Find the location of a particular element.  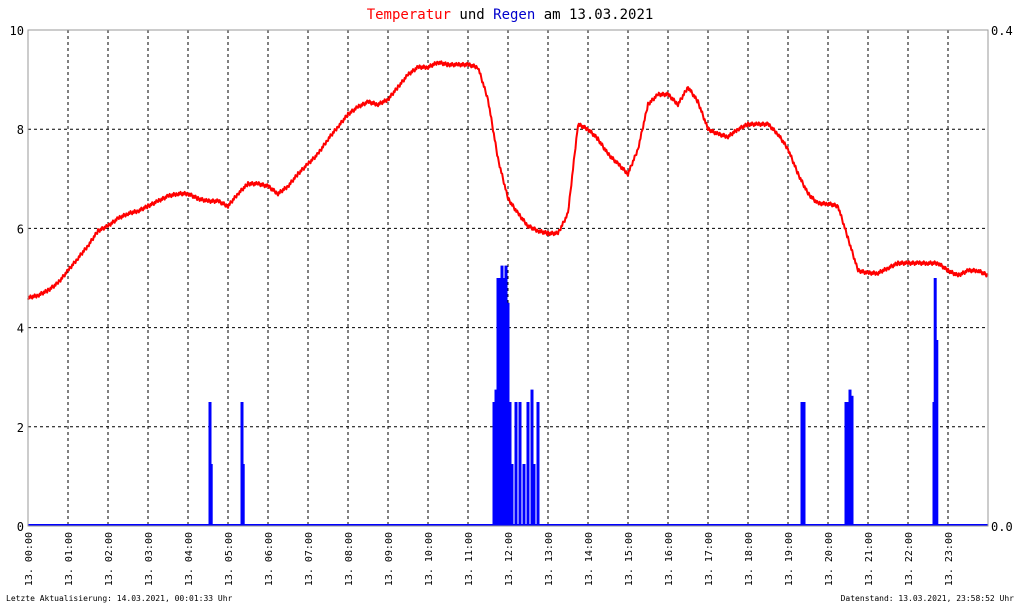

x-tick-label: 13. 11:00 is located at coordinates (469, 559).